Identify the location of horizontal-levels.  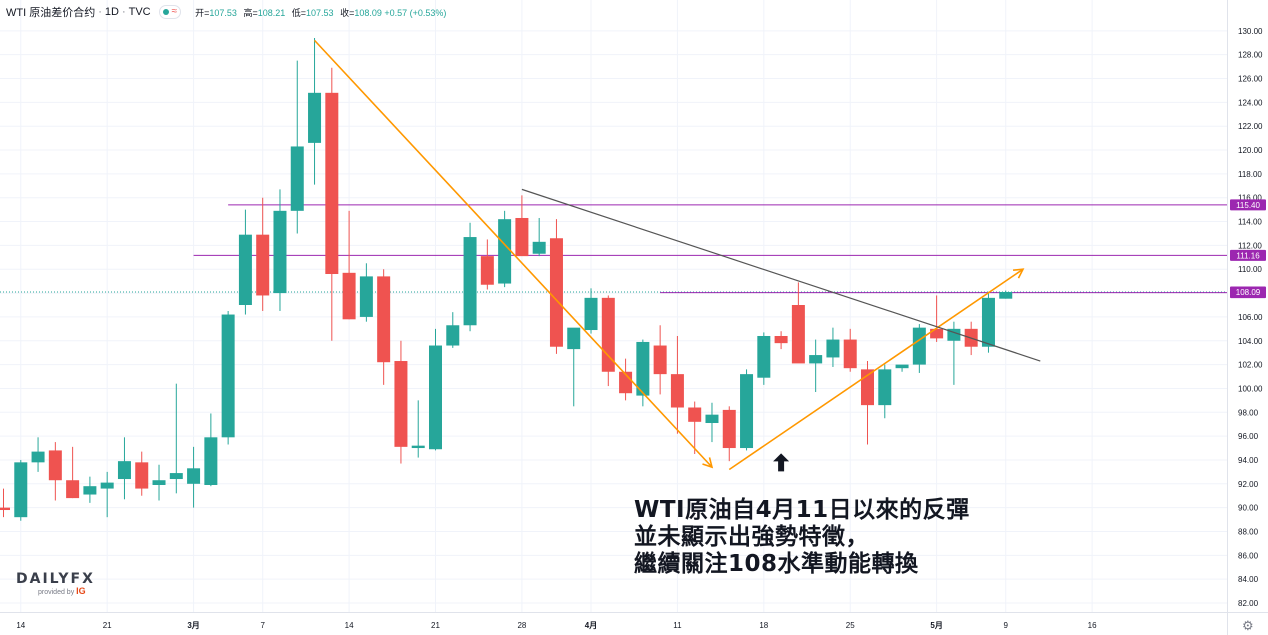
(613, 249).